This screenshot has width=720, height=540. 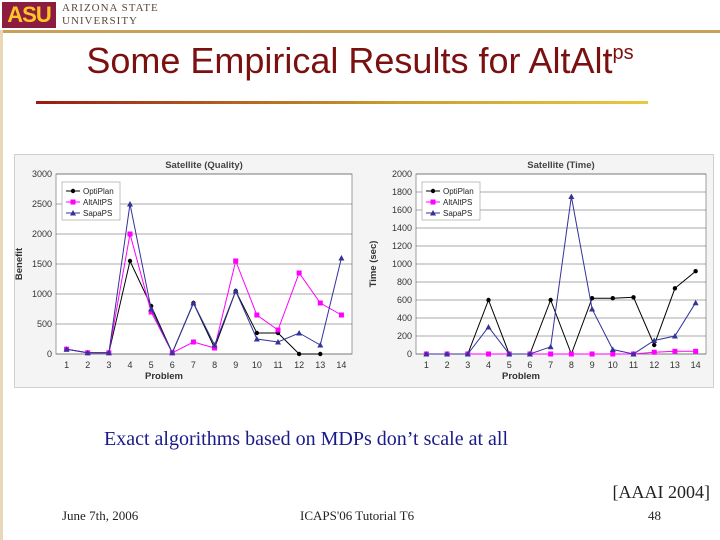 What do you see at coordinates (341, 365) in the screenshot?
I see `x-tick-label: 14` at bounding box center [341, 365].